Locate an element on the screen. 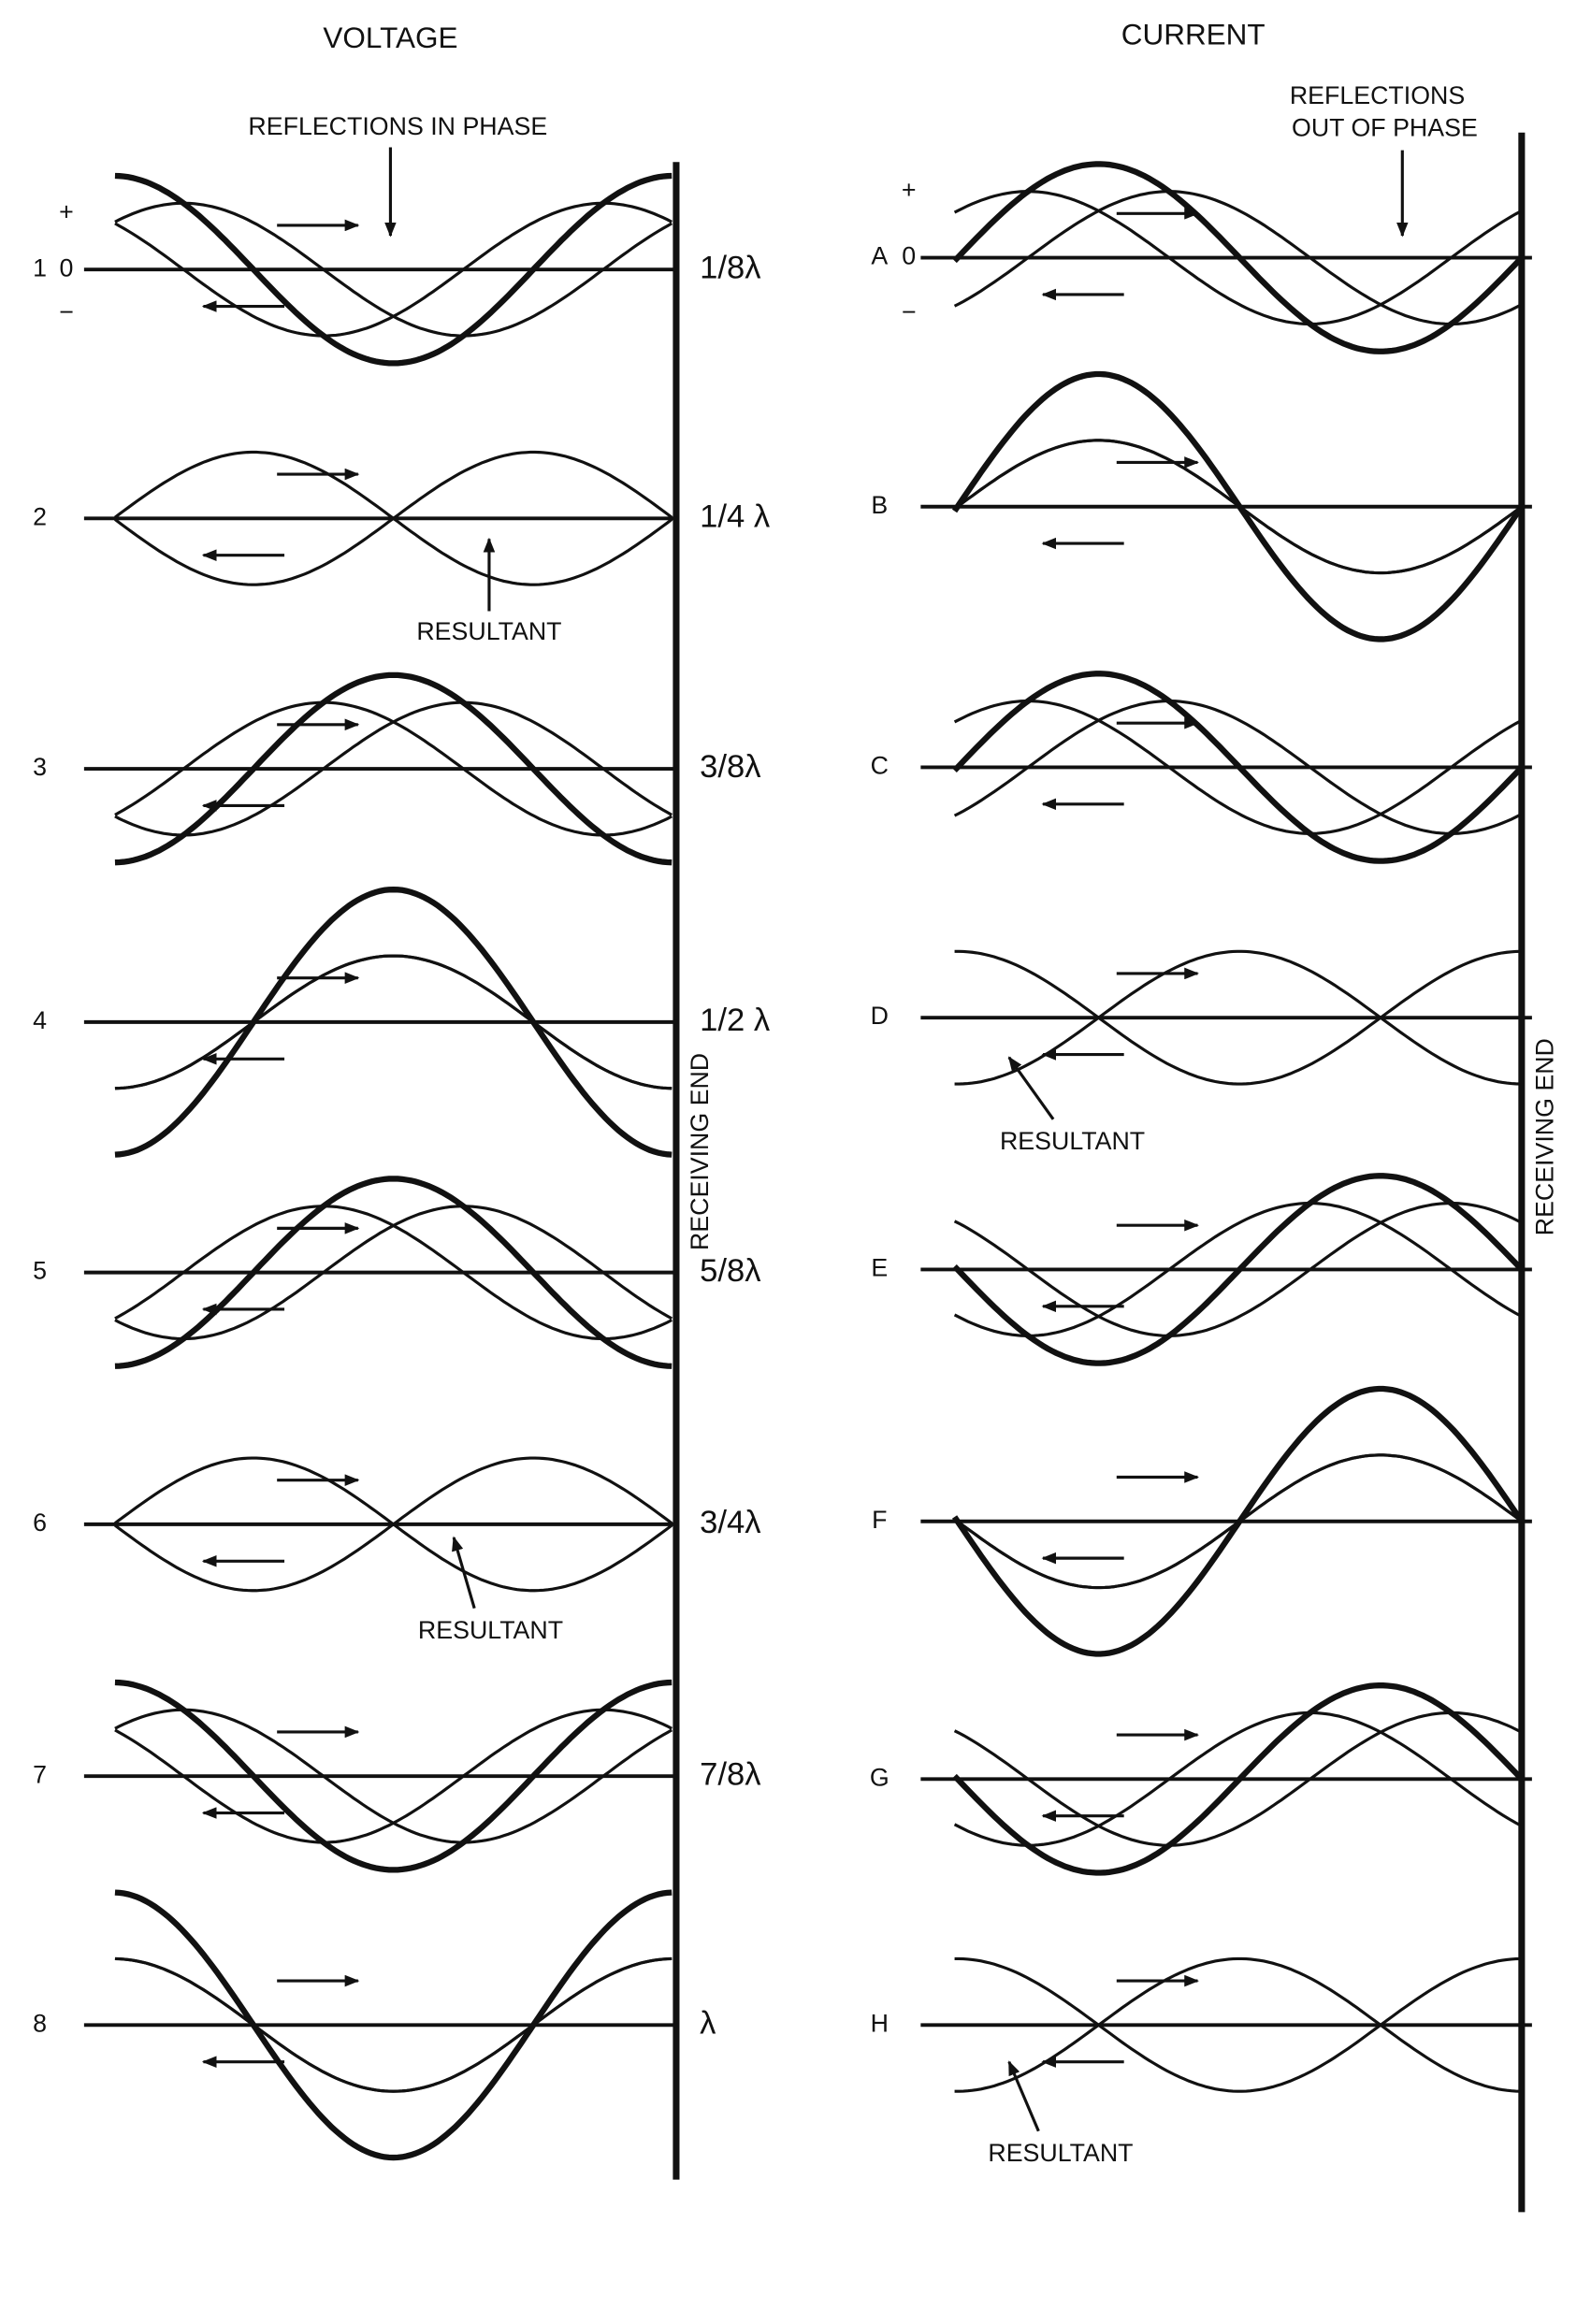 The height and width of the screenshot is (2324, 1591). row-label: 5 is located at coordinates (40, 1271).